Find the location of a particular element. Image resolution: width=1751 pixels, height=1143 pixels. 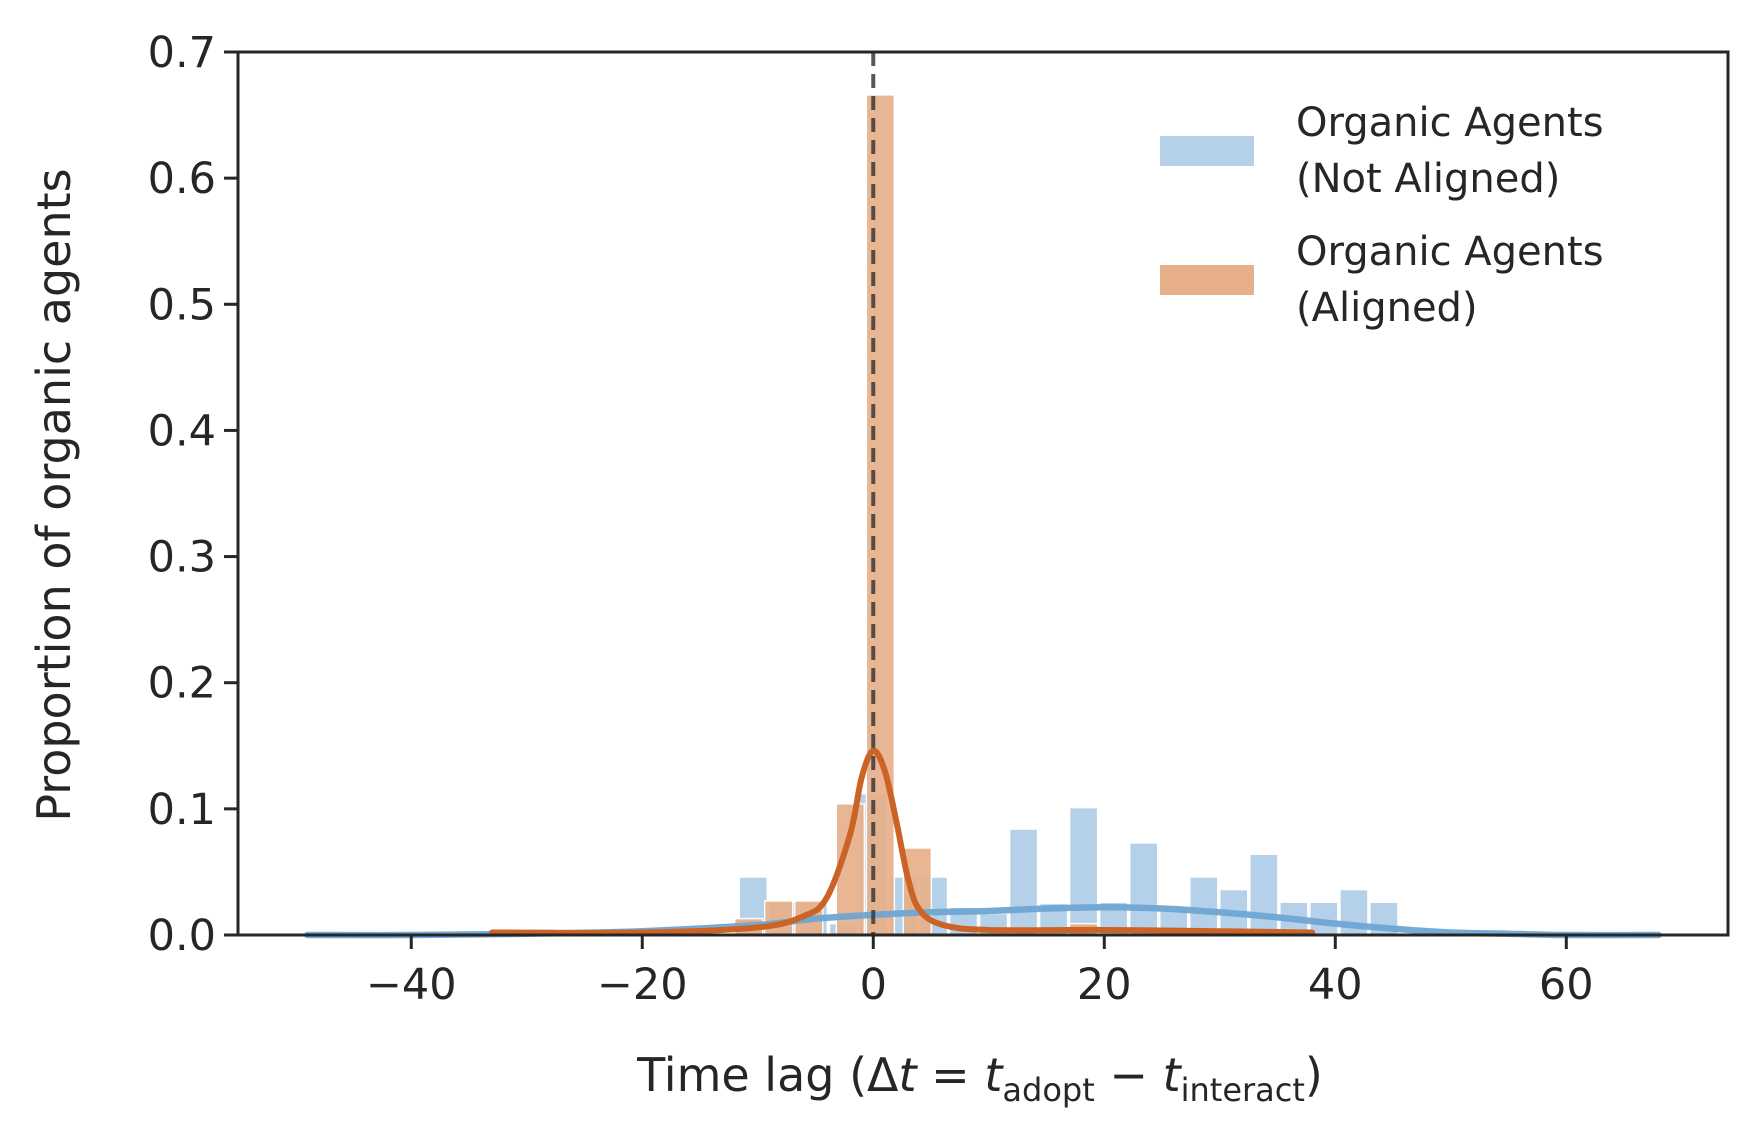

y-axis-ticks: 0.0 0.1 0.2 0.3 0.4 0.5 0.6 0.7 is located at coordinates (193, 494).